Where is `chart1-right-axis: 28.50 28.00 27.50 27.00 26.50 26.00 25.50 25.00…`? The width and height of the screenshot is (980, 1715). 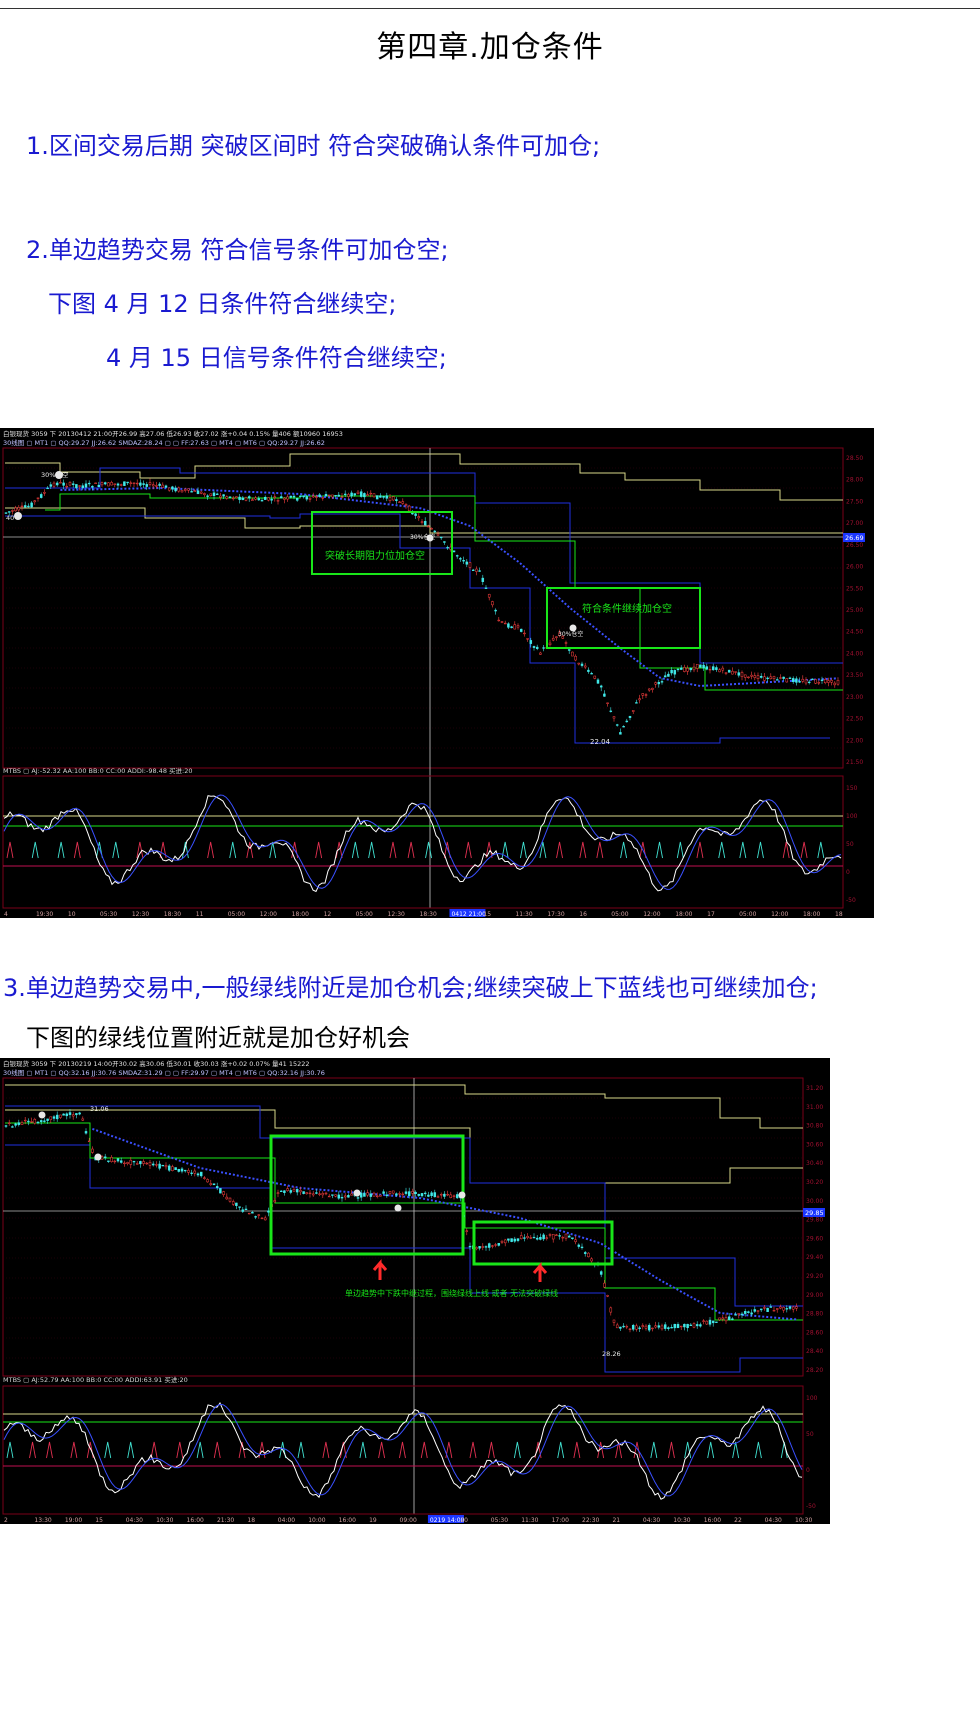
chart1-right-axis: 28.50 28.00 27.50 27.00 26.50 26.00 25.50 25.00… is located at coordinates (854, 610).